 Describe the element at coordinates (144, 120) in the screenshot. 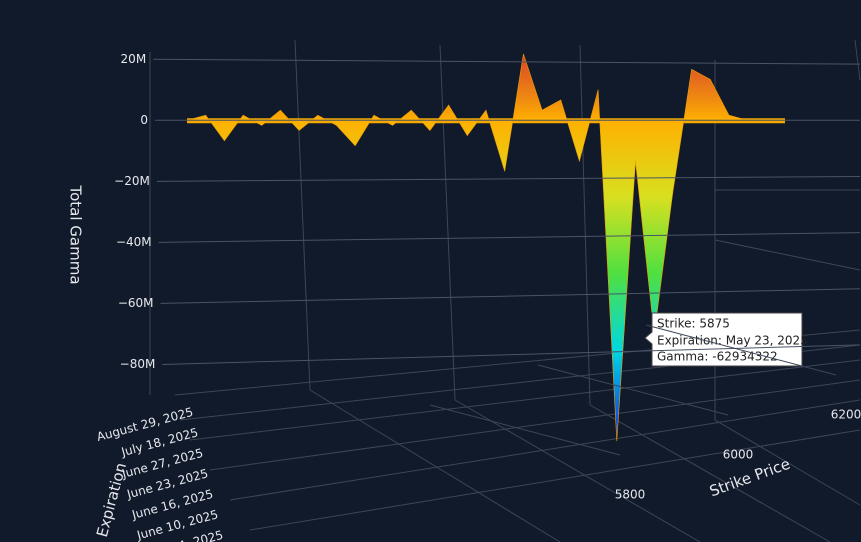

I see `z-tick-label: 0` at that location.